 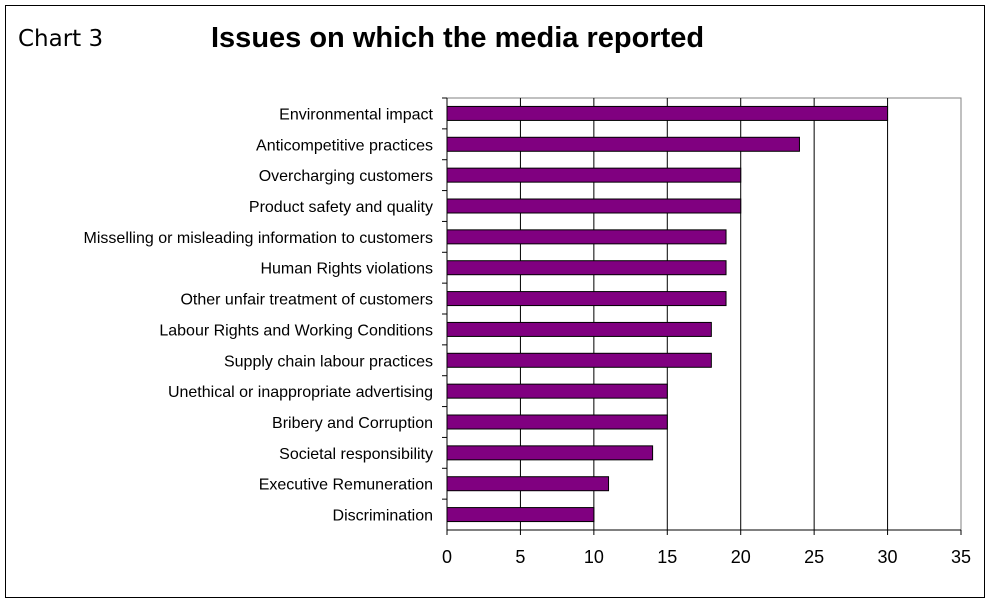 What do you see at coordinates (296, 330) in the screenshot?
I see `category-label: Labour Rights and Working Conditions` at bounding box center [296, 330].